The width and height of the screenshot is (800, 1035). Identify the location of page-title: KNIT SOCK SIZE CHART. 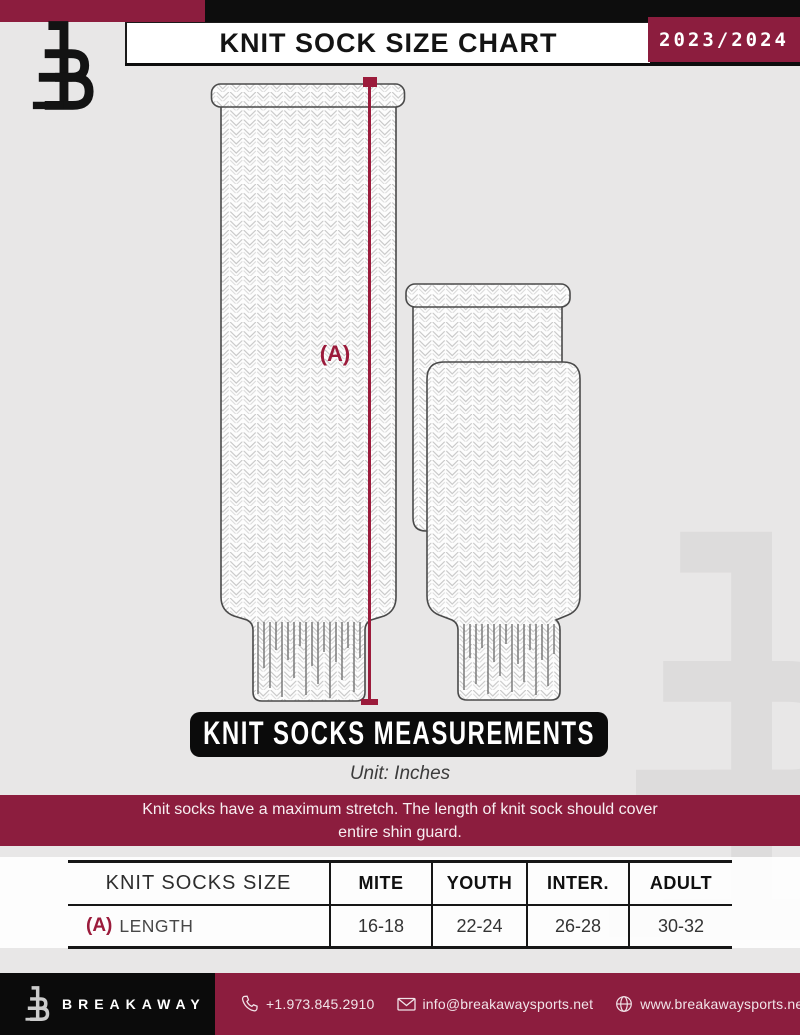
(388, 42).